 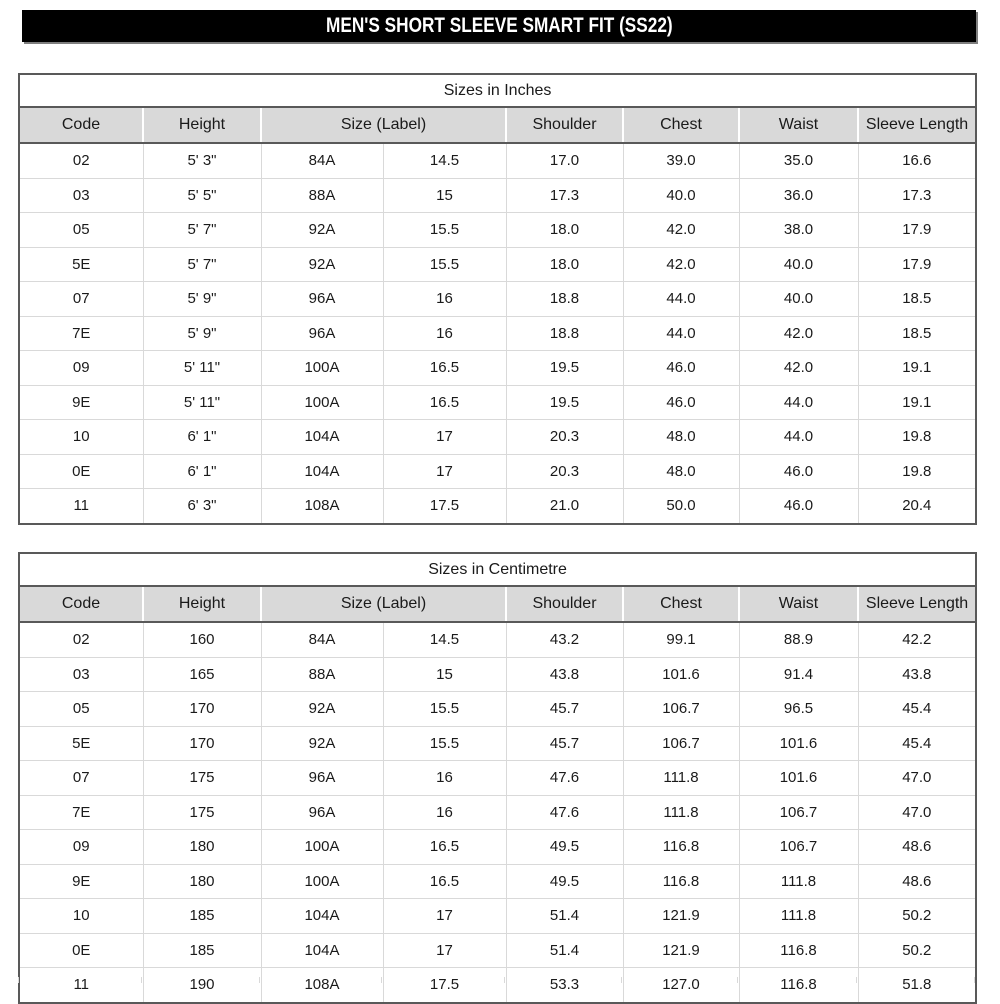 What do you see at coordinates (681, 950) in the screenshot?
I see `cell: 121.9` at bounding box center [681, 950].